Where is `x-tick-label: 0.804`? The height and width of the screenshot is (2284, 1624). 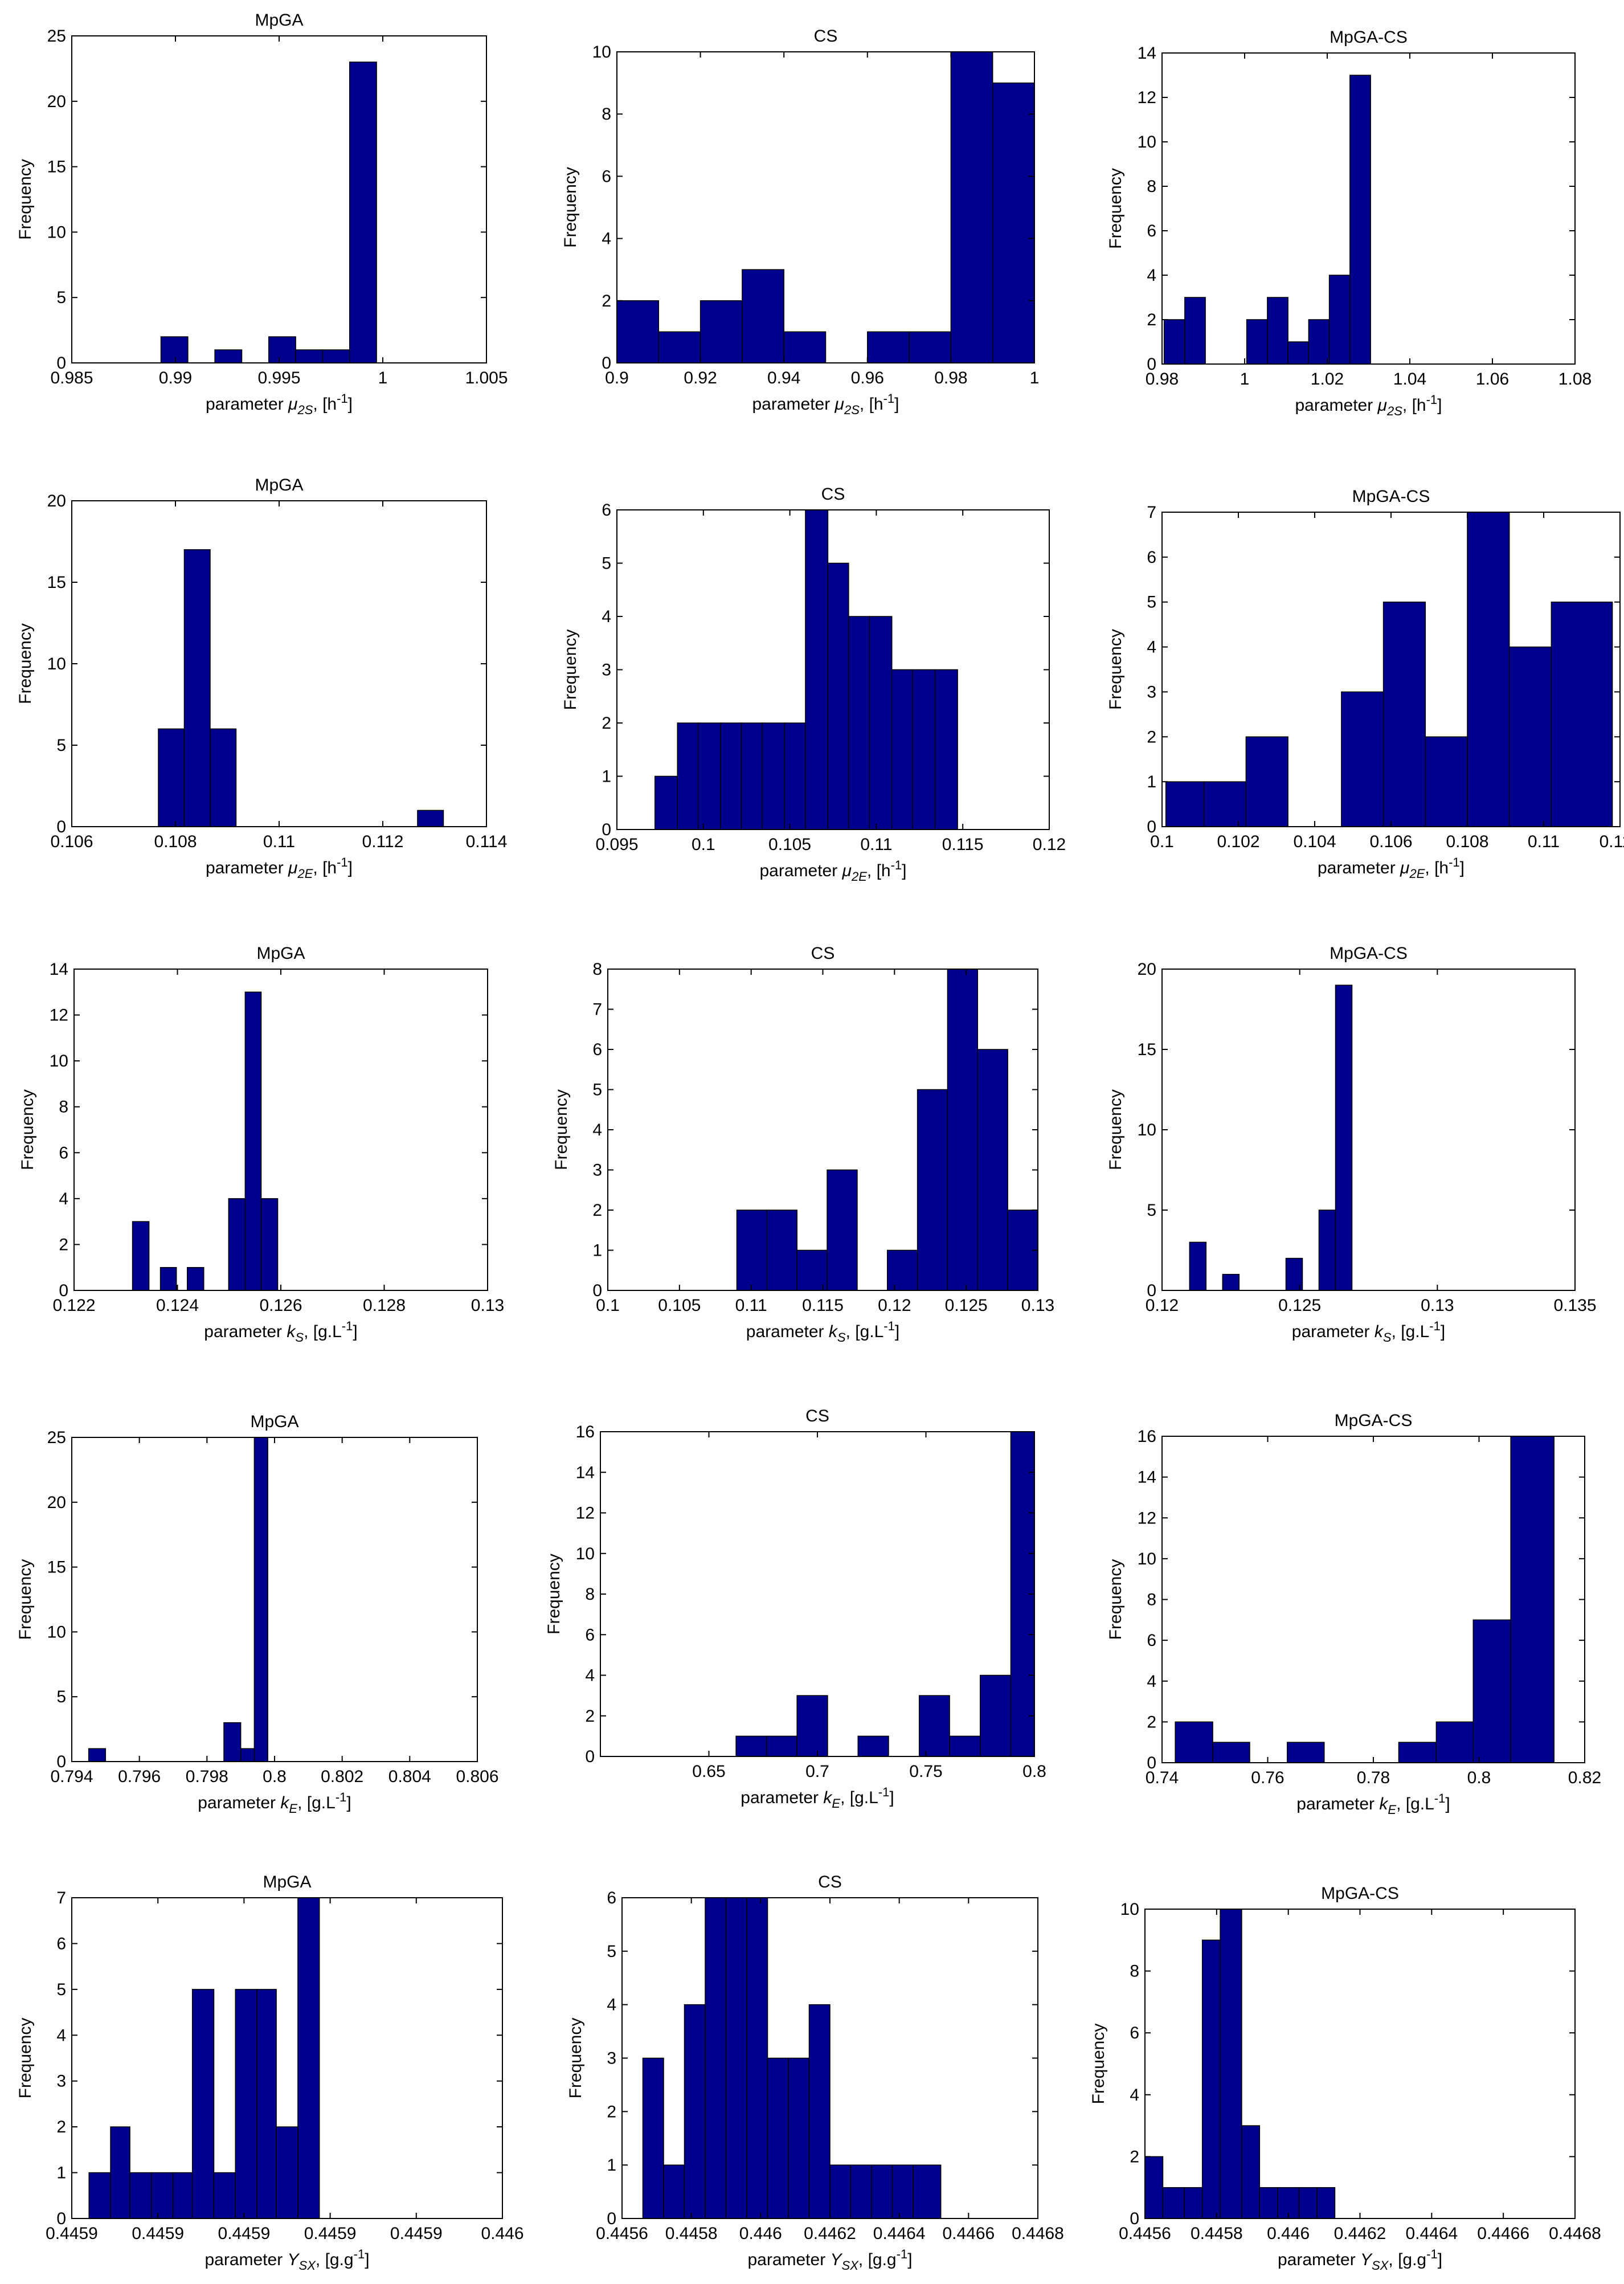 x-tick-label: 0.804 is located at coordinates (409, 1776).